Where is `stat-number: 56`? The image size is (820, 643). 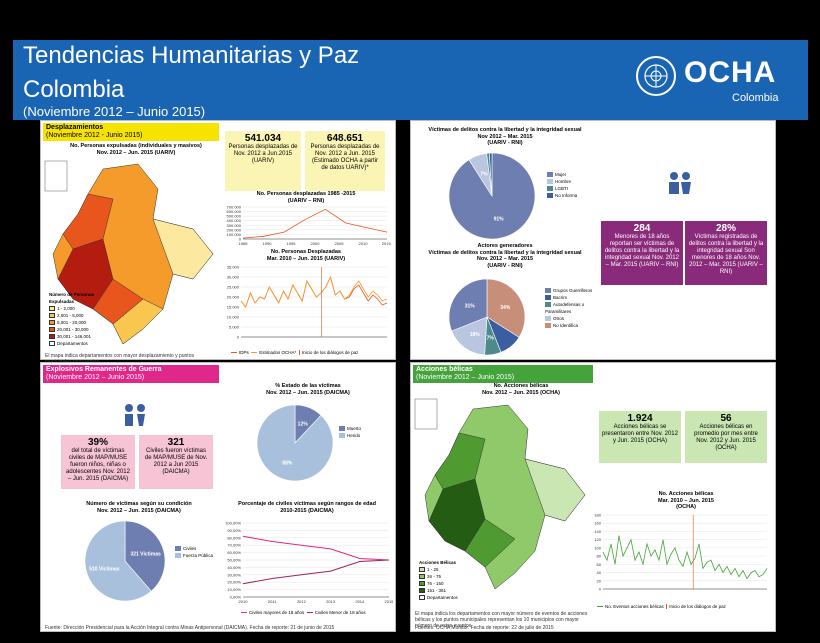
stat-number: 56 is located at coordinates (726, 418).